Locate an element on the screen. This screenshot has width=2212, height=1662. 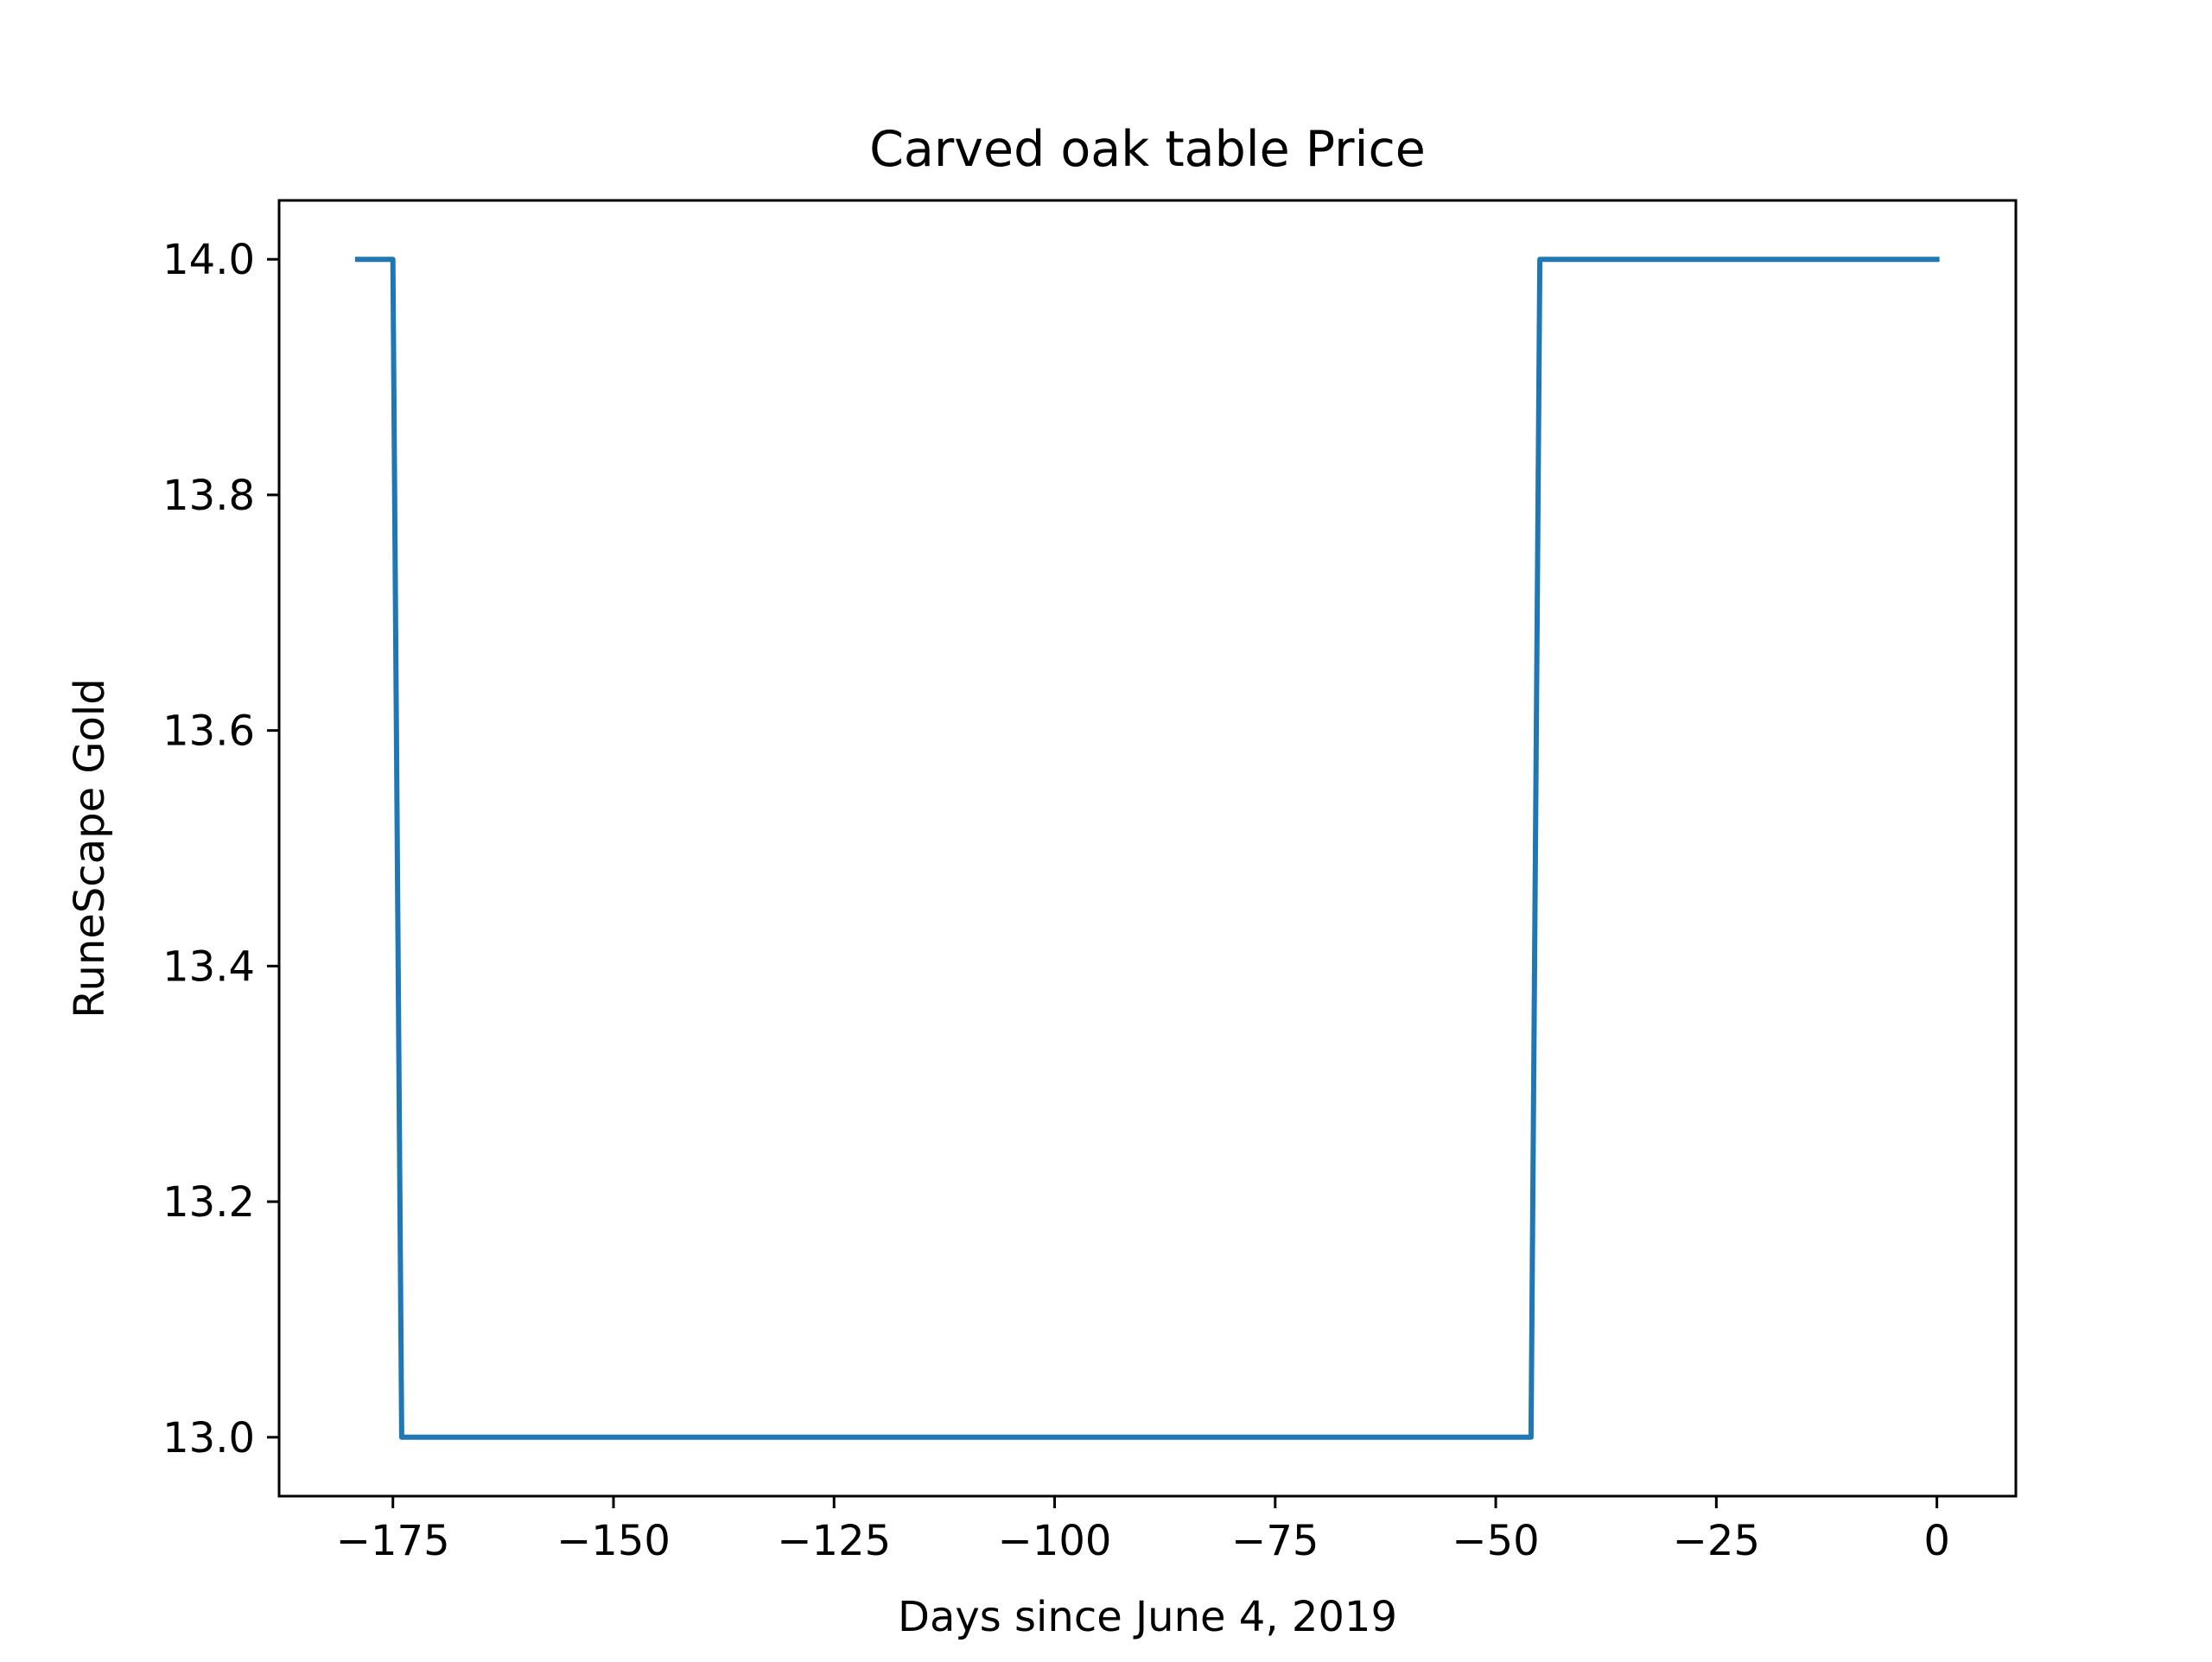
x-tick-label: 0 is located at coordinates (1936, 1541).